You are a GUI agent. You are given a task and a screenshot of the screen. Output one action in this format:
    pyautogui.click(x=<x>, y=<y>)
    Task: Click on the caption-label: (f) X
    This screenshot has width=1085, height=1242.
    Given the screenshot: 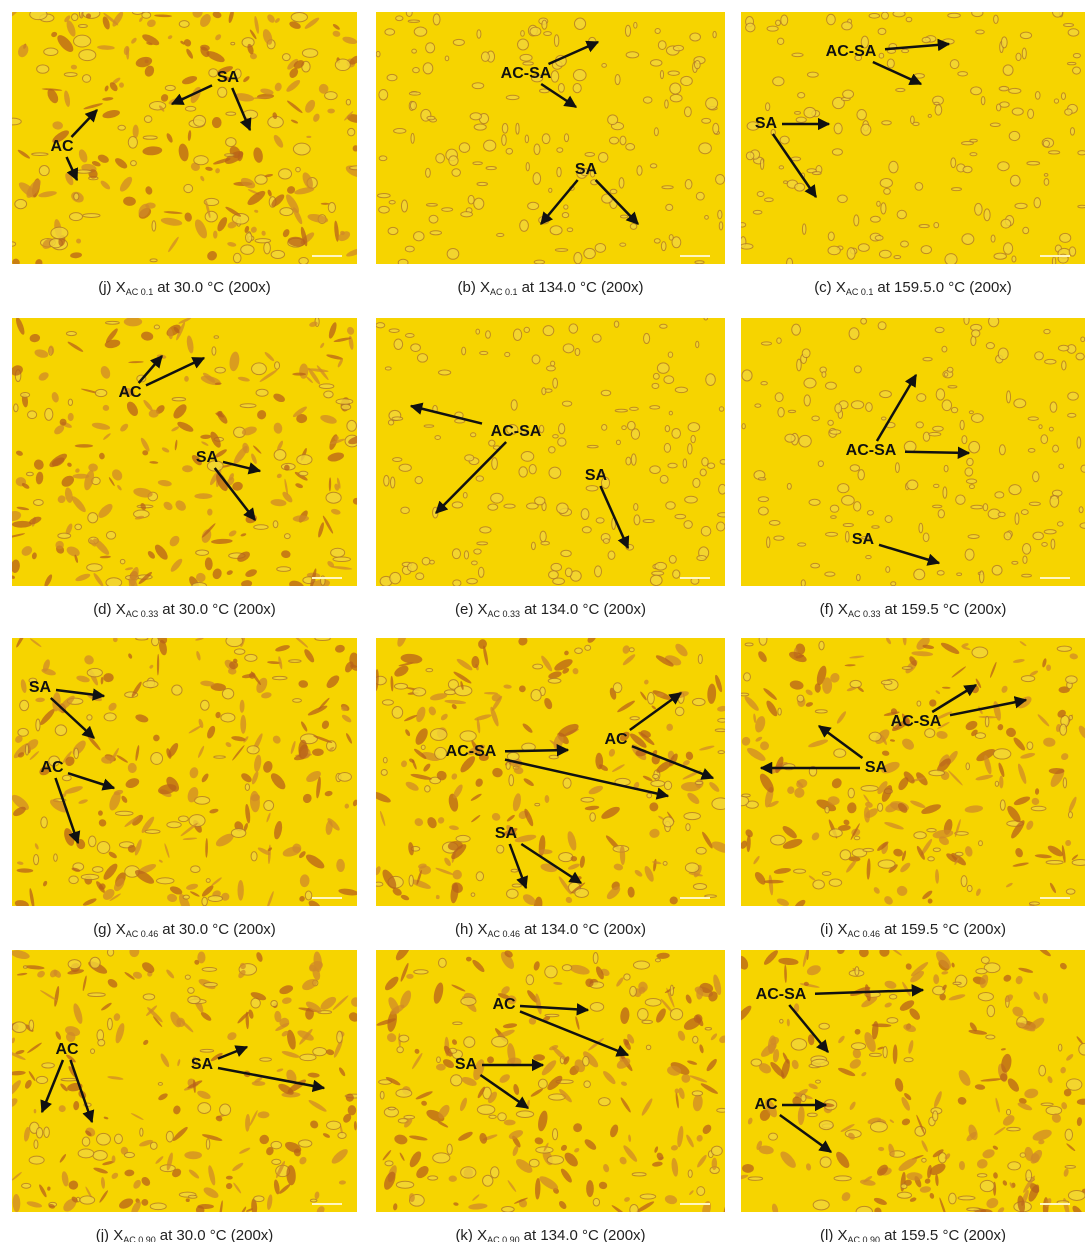 What is the action you would take?
    pyautogui.click(x=834, y=609)
    